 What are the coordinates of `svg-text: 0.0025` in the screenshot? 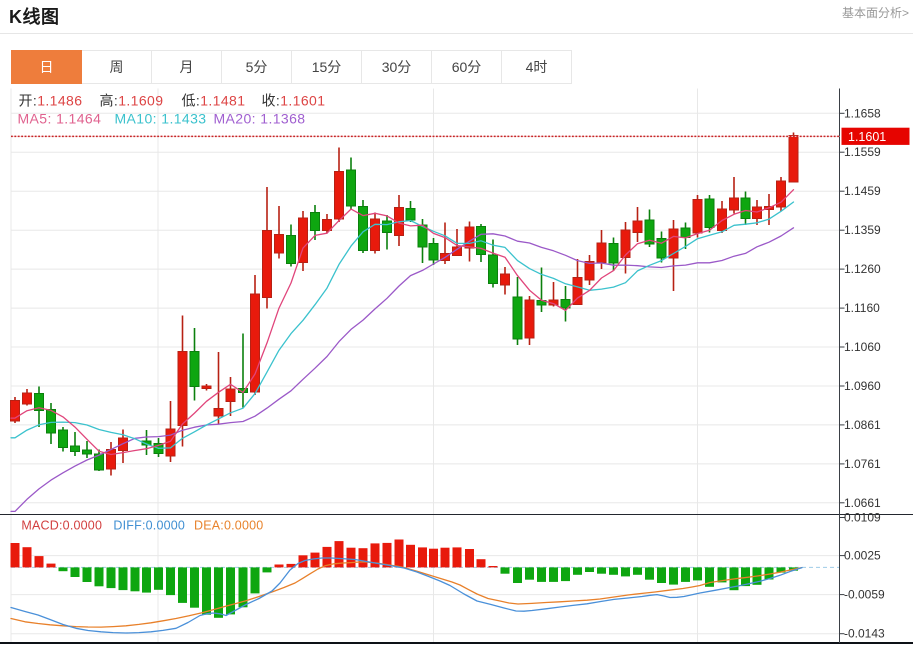 It's located at (862, 556).